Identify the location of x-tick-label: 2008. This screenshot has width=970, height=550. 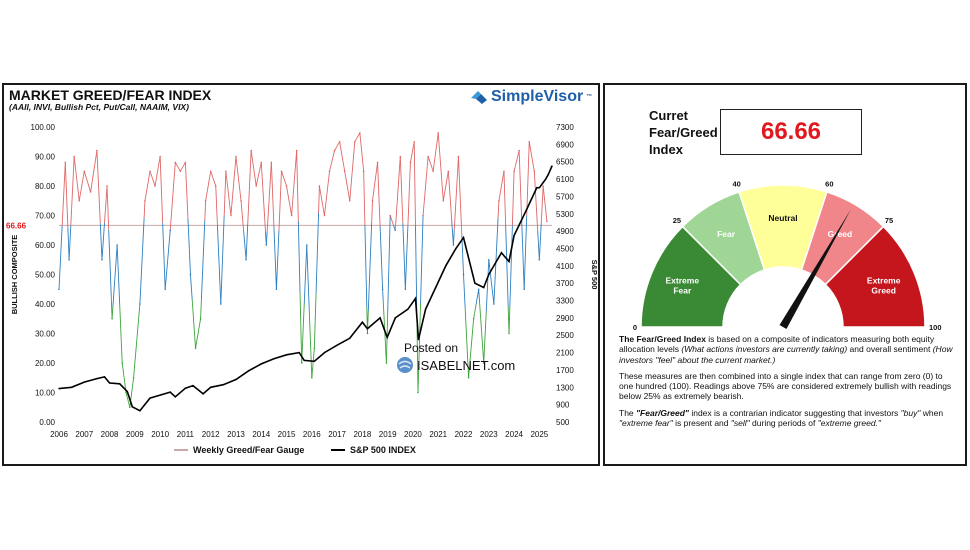
(110, 434).